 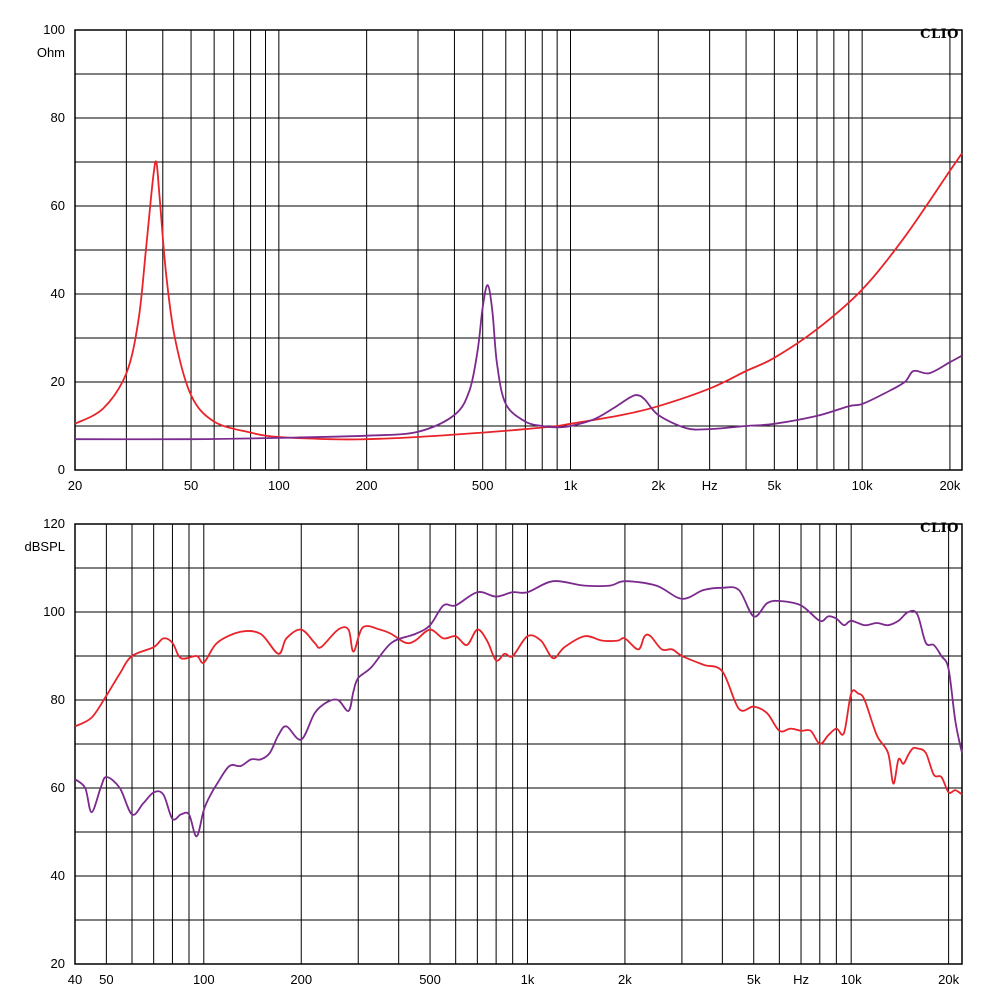 What do you see at coordinates (54, 523) in the screenshot?
I see `y-tick-label: 120` at bounding box center [54, 523].